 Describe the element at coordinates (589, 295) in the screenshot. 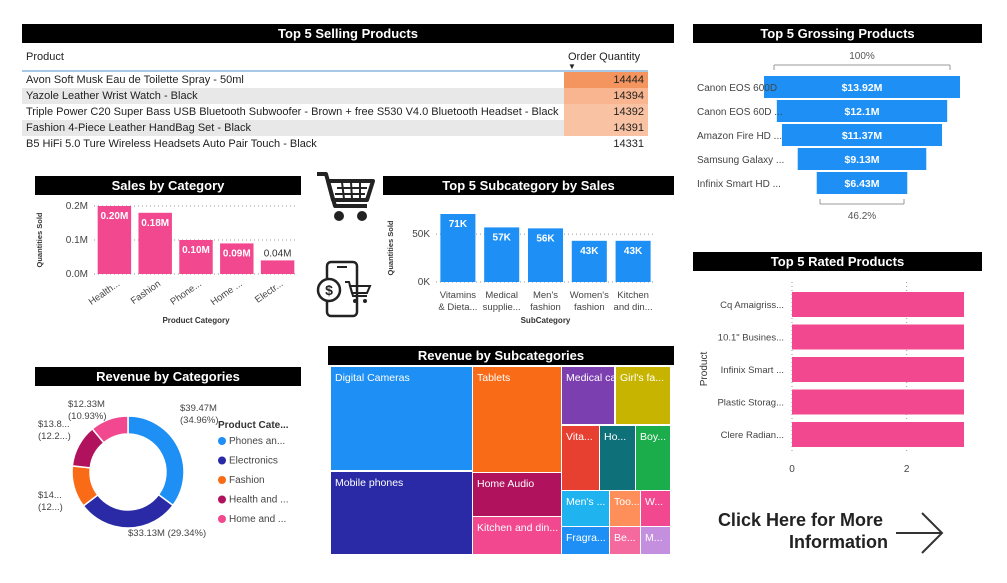

I see `x-tick-label: Women's` at that location.